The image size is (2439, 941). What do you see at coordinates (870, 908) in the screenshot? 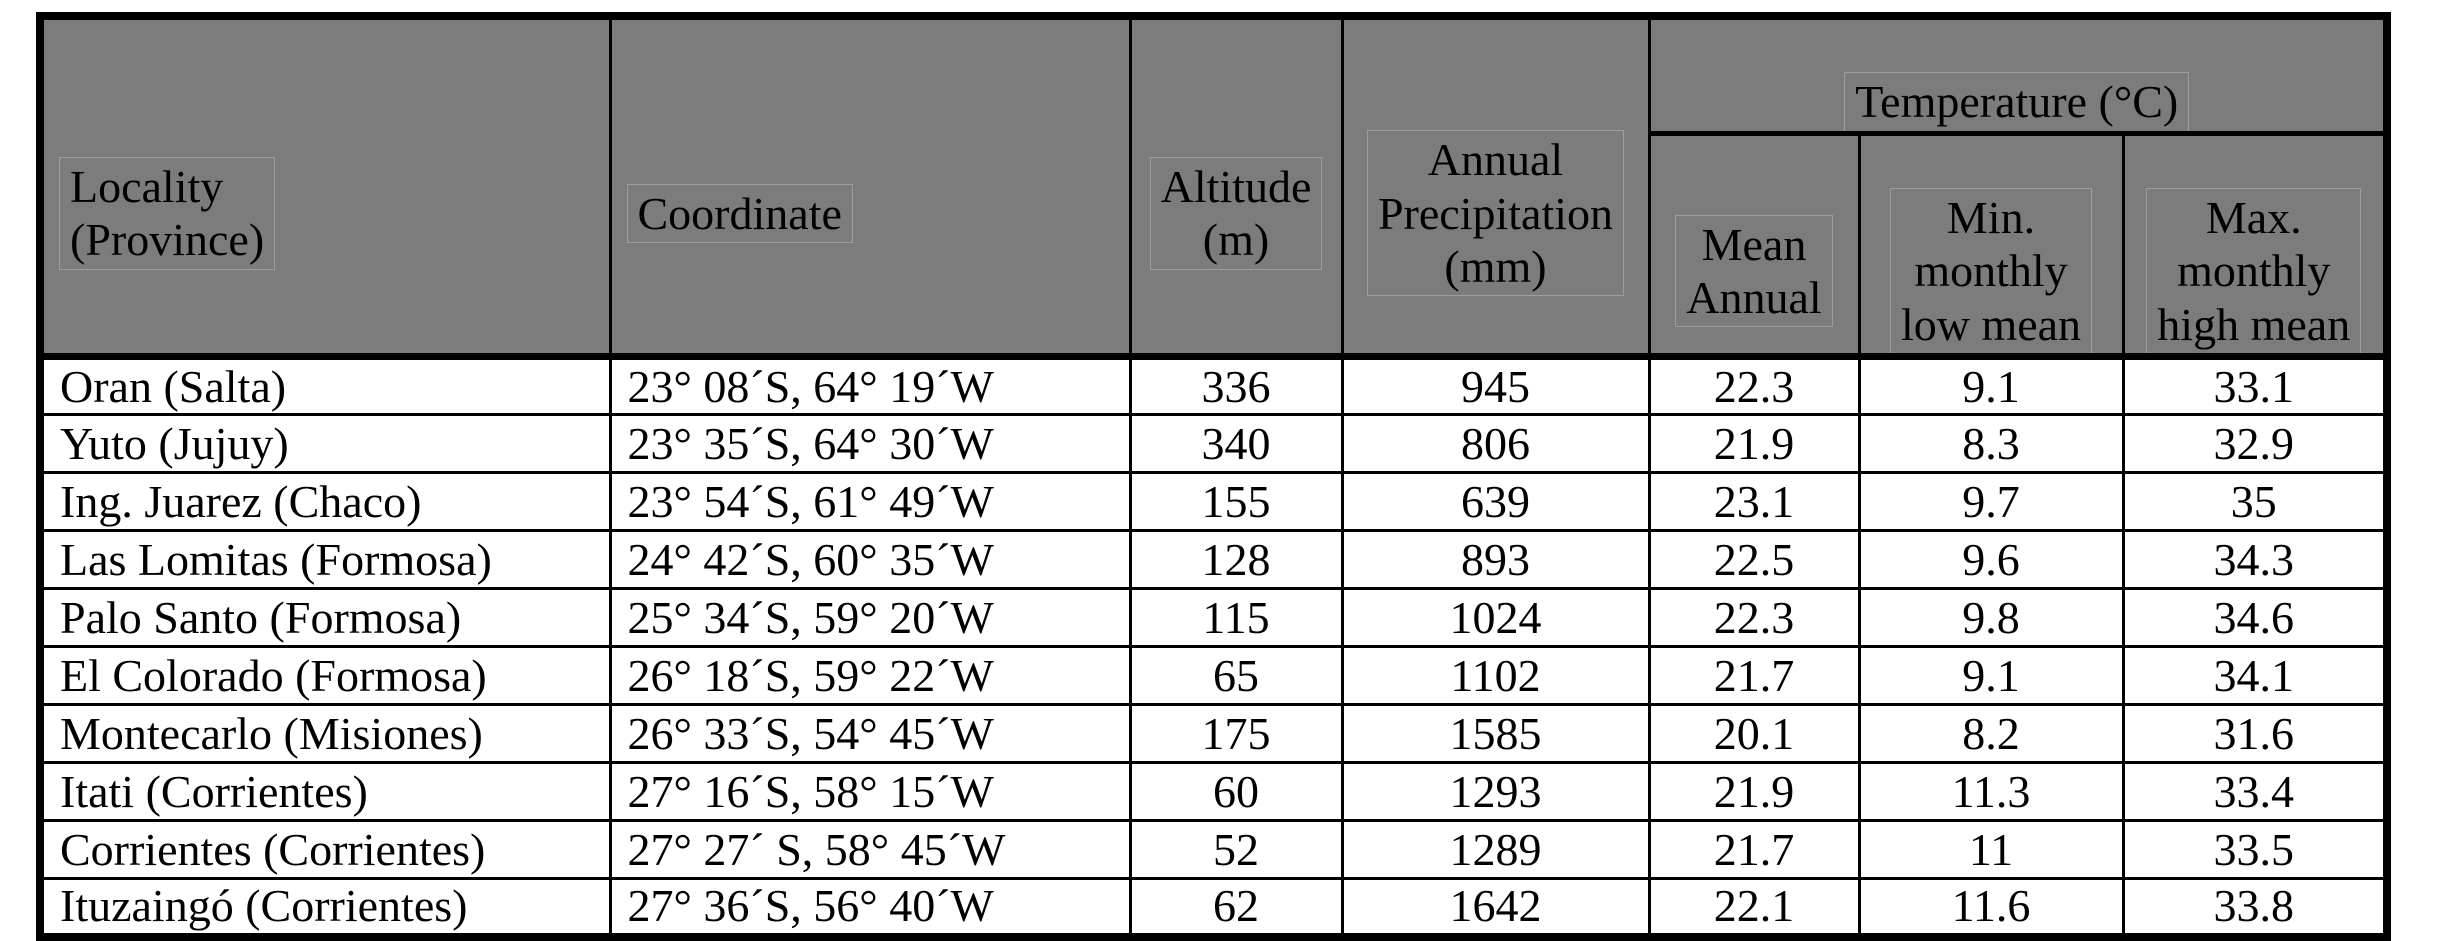
I see `cell-coordinate: 27° 36´S, 56° 40´W` at bounding box center [870, 908].